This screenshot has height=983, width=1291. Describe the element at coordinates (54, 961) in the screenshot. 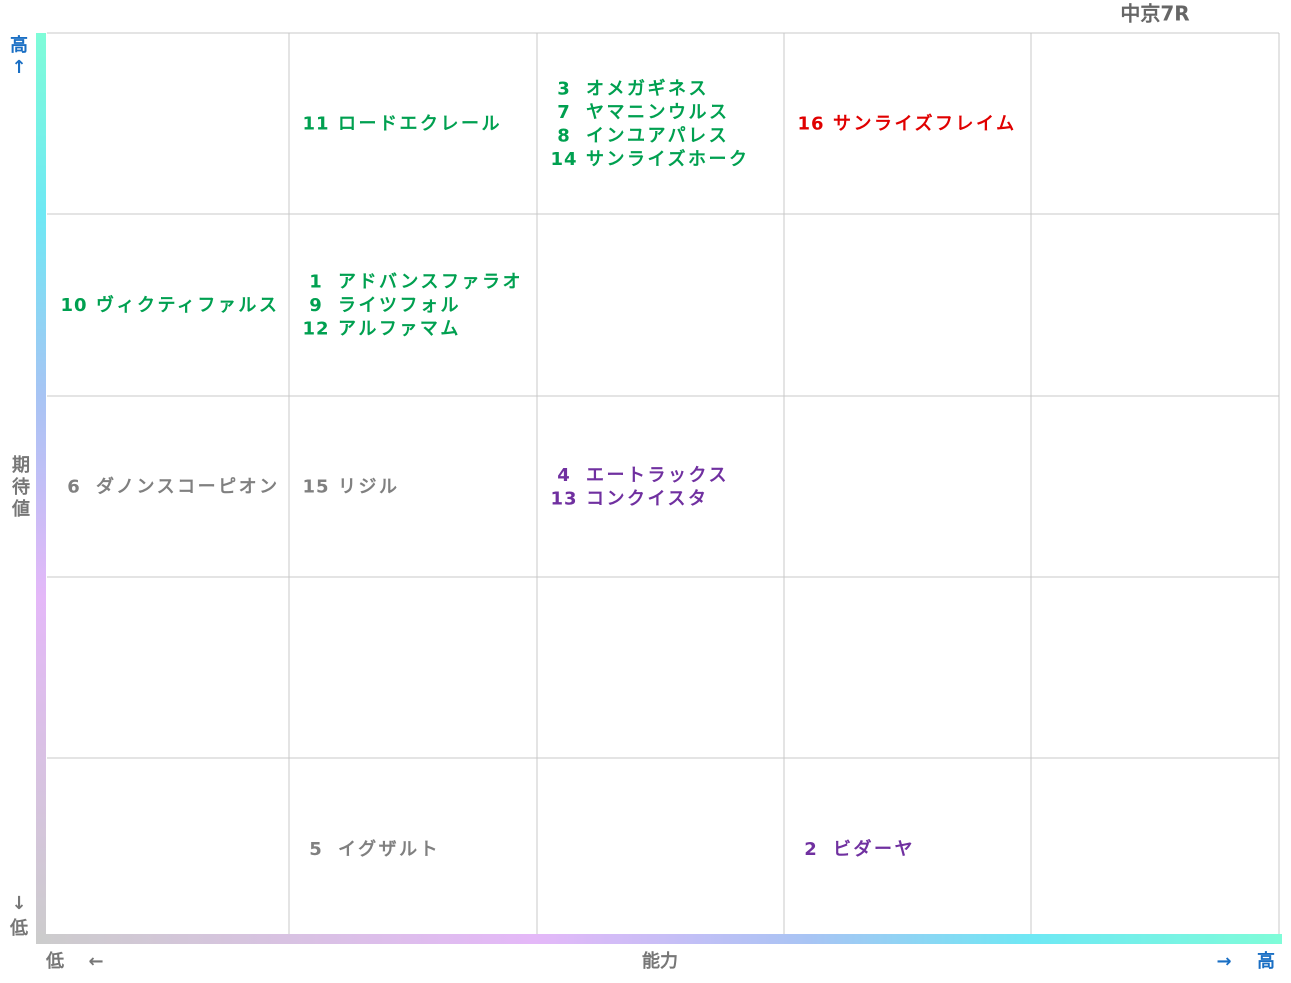

I see `x-low: 低` at that location.